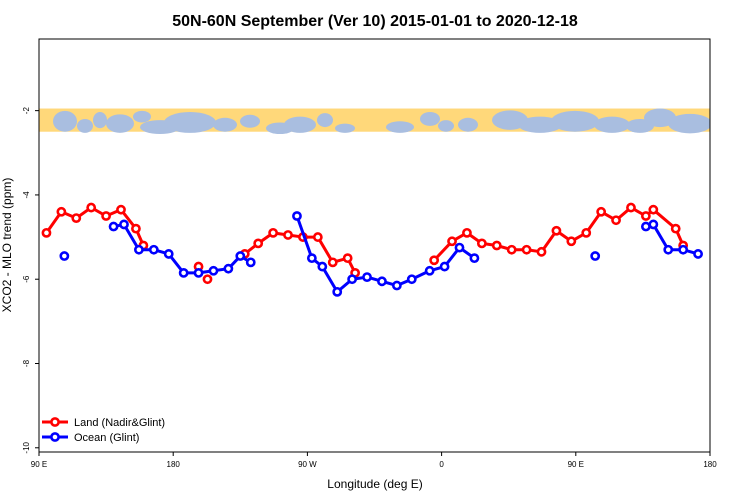  I want to click on x-tick-label: 90 W, so click(307, 464).